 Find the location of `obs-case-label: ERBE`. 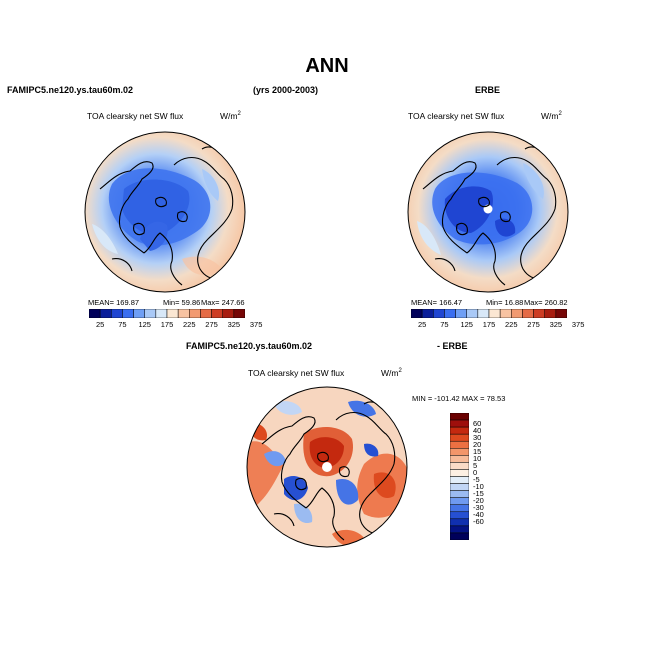

obs-case-label: ERBE is located at coordinates (488, 90).